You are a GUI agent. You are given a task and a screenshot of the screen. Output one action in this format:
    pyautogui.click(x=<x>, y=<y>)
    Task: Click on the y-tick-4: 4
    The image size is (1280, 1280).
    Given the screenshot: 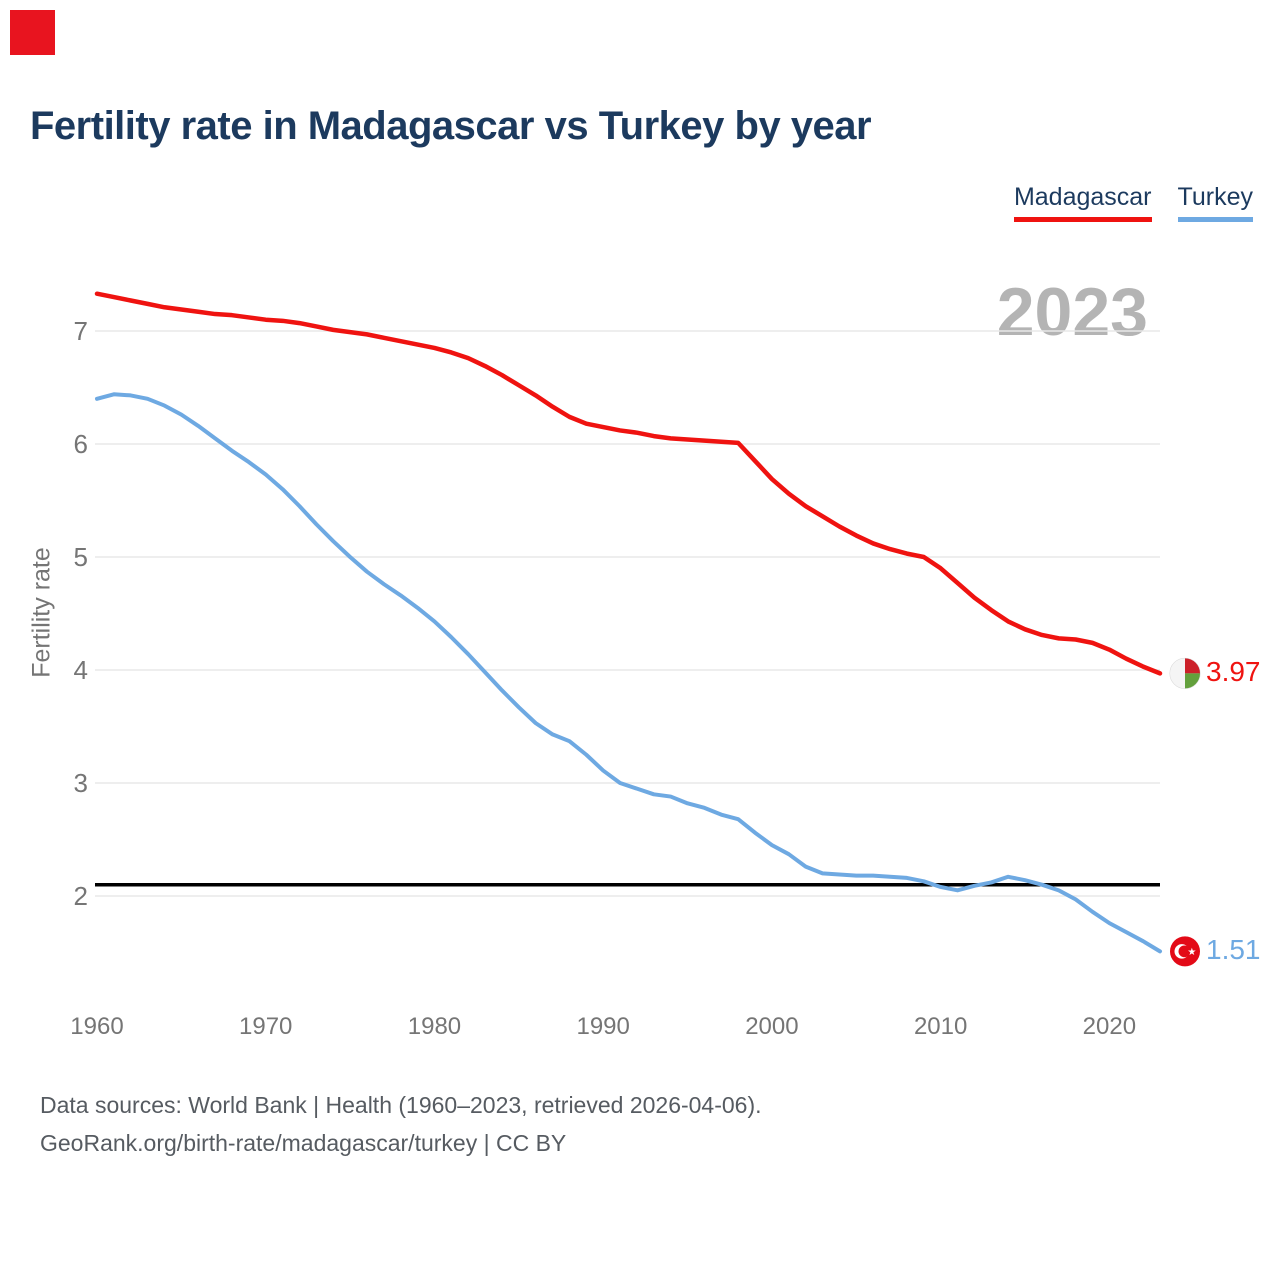 What is the action you would take?
    pyautogui.click(x=80, y=670)
    